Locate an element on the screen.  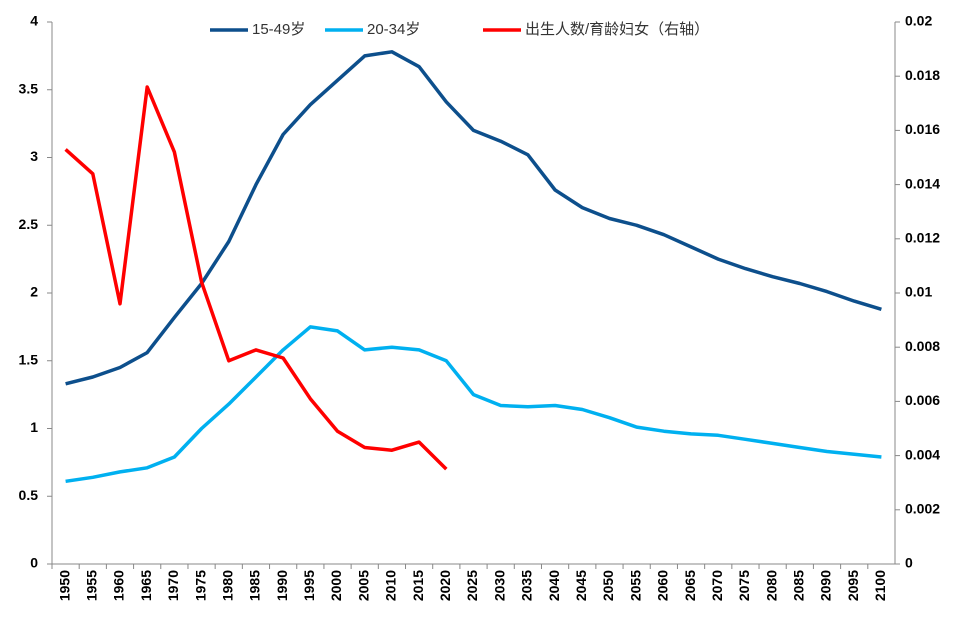
x-tick-label: 1965 is located at coordinates (146, 585).